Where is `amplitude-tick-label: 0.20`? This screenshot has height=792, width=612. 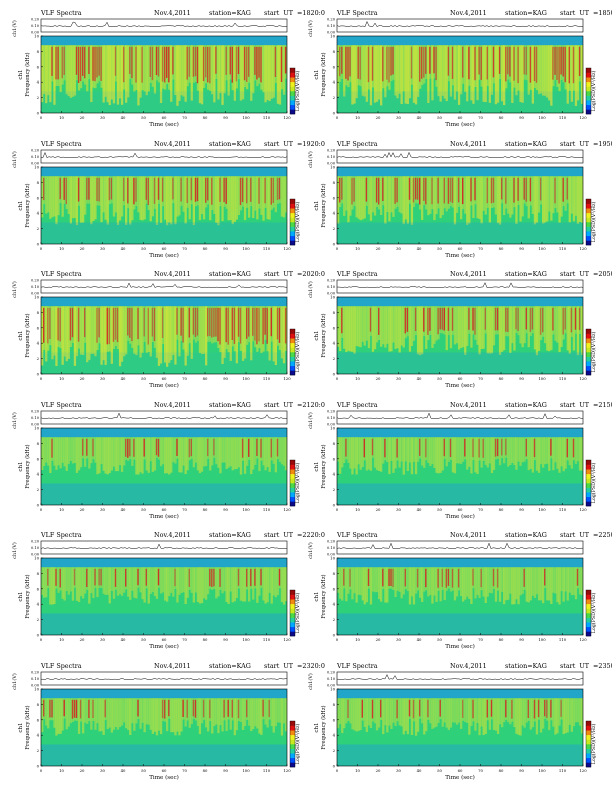 amplitude-tick-label: 0.20 is located at coordinates (35, 672).